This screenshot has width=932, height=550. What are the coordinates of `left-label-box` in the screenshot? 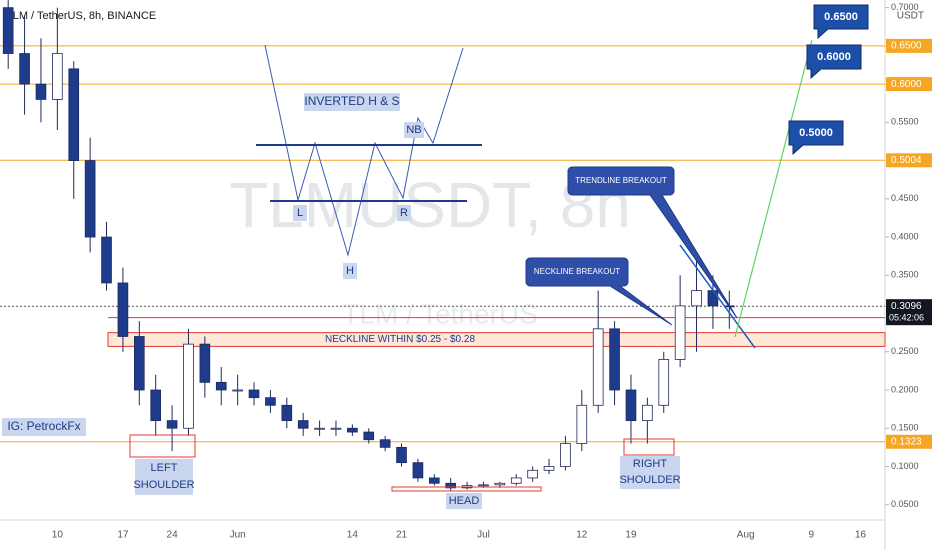 It's located at (300, 213).